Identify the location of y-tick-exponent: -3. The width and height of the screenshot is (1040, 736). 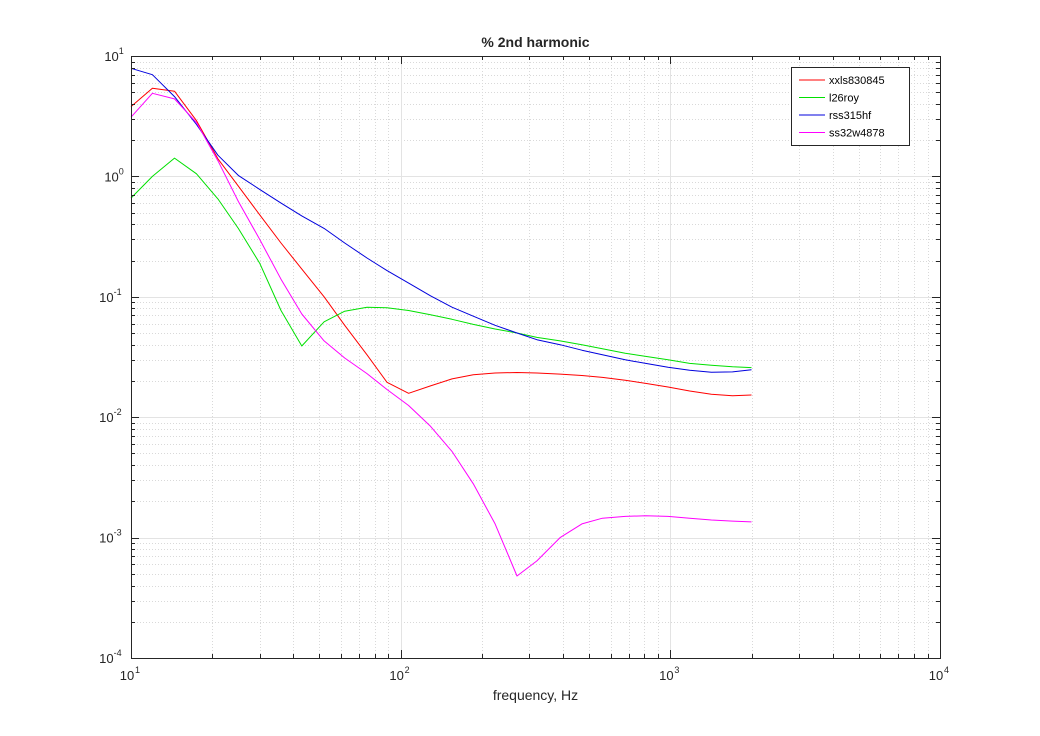
(118, 533).